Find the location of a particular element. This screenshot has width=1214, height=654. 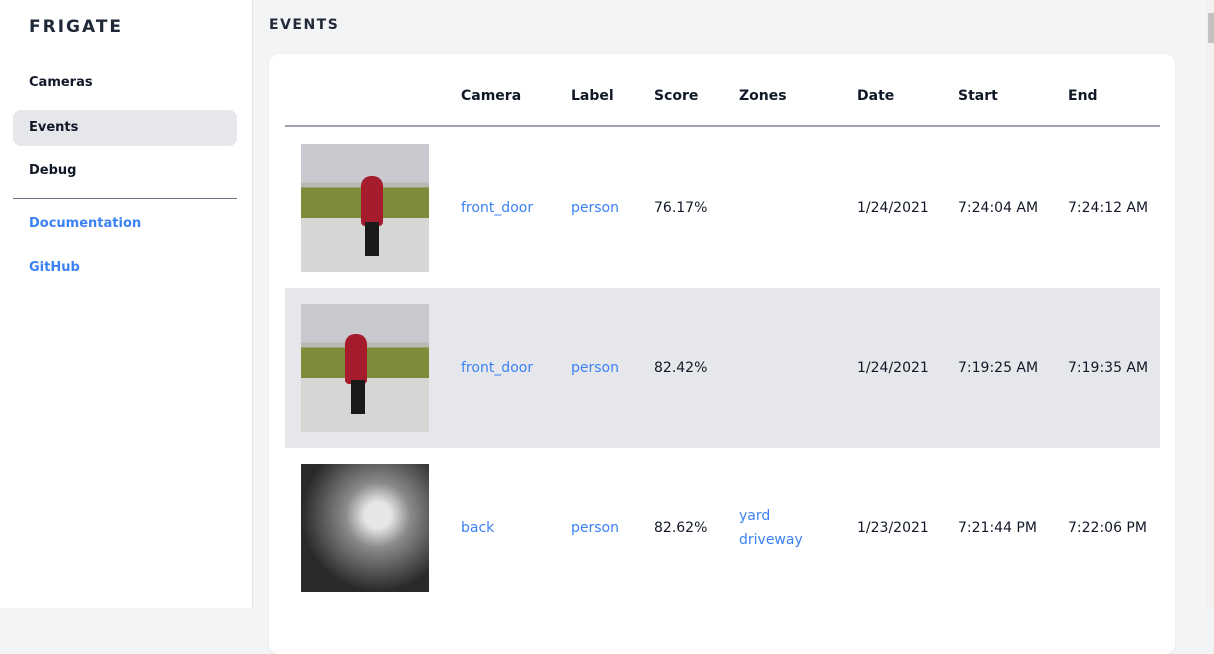

camera-link: back is located at coordinates (478, 528).